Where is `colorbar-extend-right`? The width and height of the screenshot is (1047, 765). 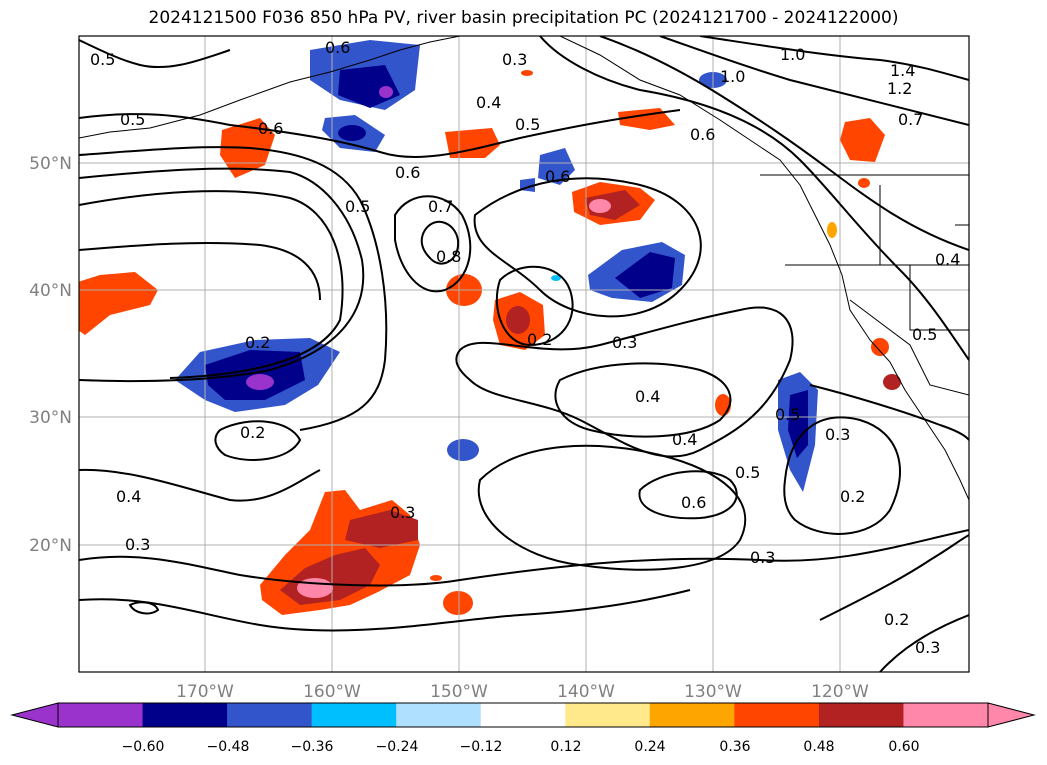
colorbar-extend-right is located at coordinates (1011, 715).